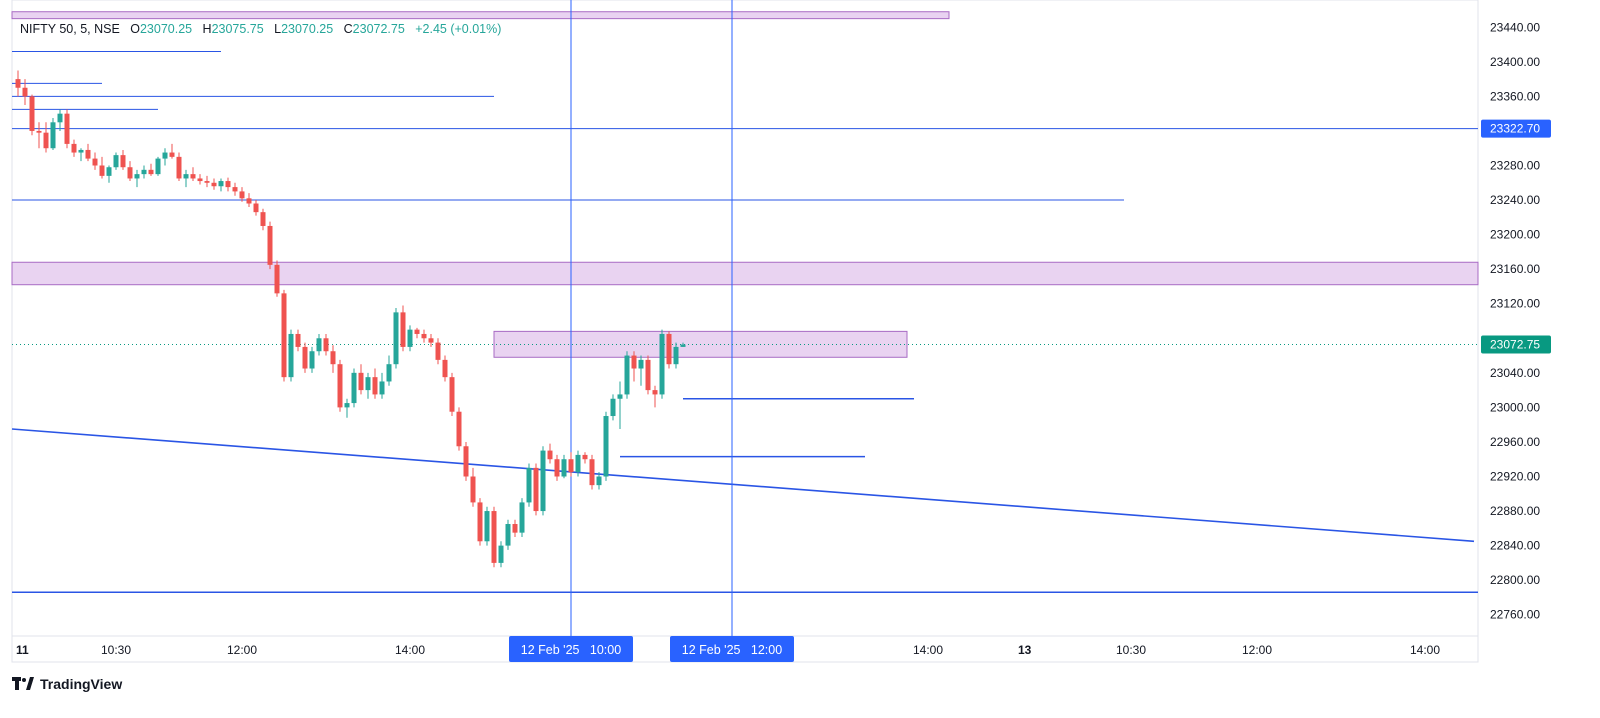 The height and width of the screenshot is (718, 1600). Describe the element at coordinates (207, 29) in the screenshot. I see `legend-high-label: H` at that location.